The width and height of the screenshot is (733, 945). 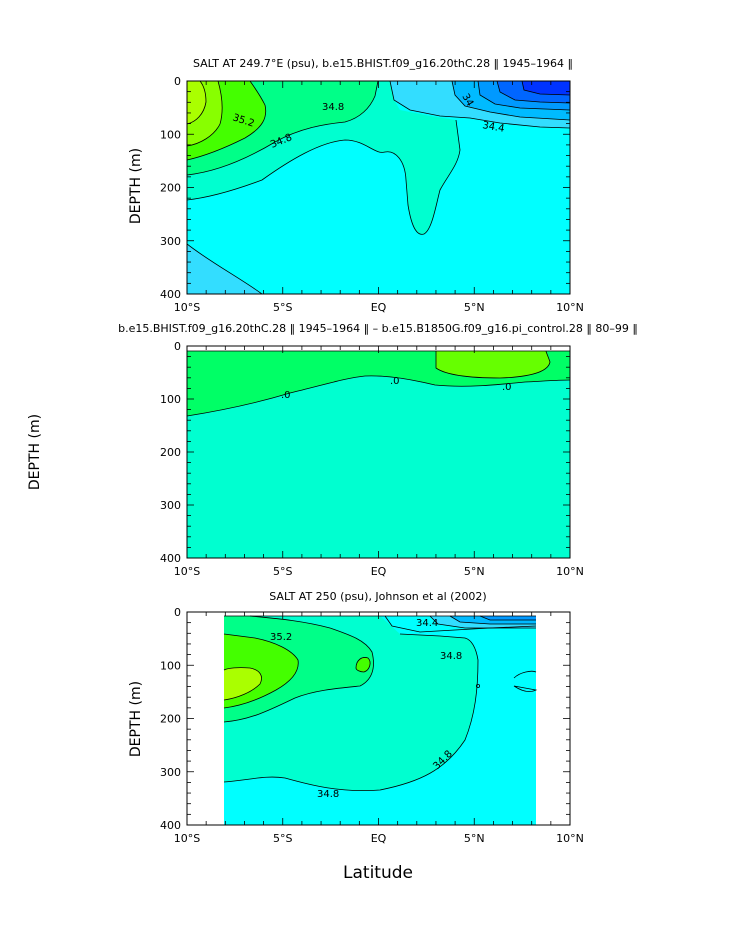 I want to click on panel-3-fill, so click(x=380, y=720).